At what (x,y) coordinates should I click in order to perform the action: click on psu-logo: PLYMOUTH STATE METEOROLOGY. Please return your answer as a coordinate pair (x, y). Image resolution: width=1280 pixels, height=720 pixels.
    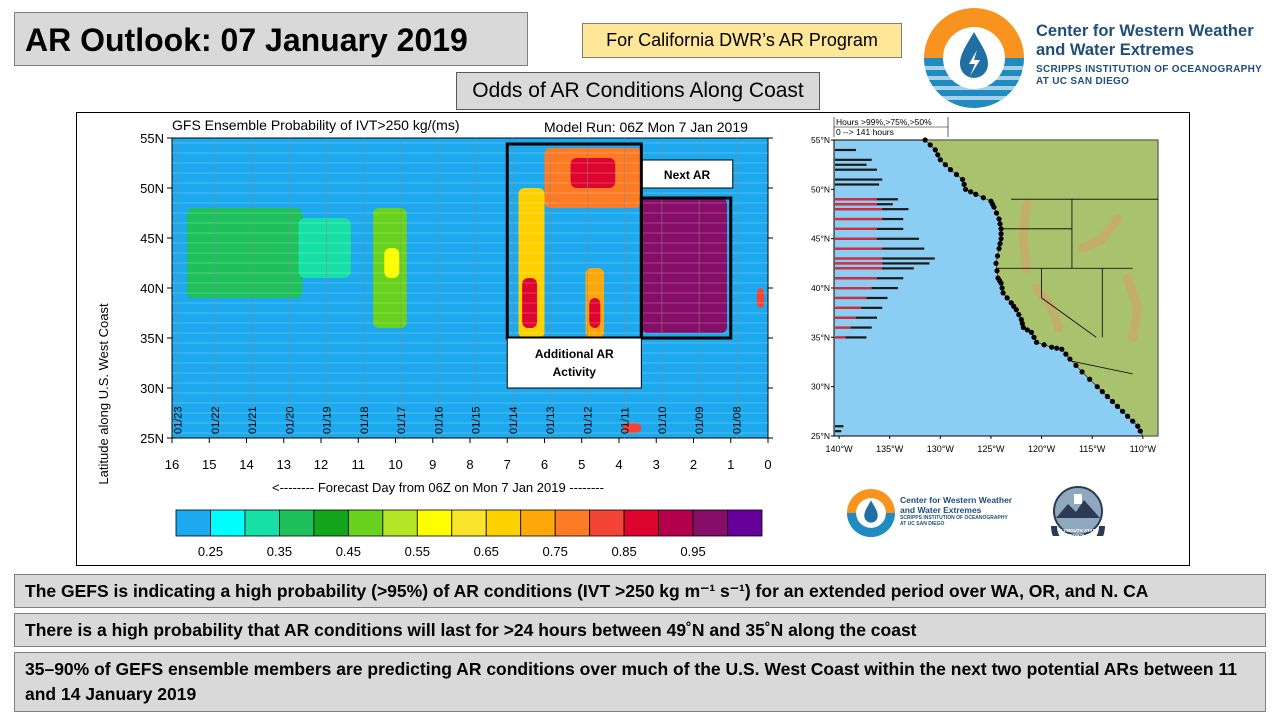
    Looking at the image, I should click on (1078, 519).